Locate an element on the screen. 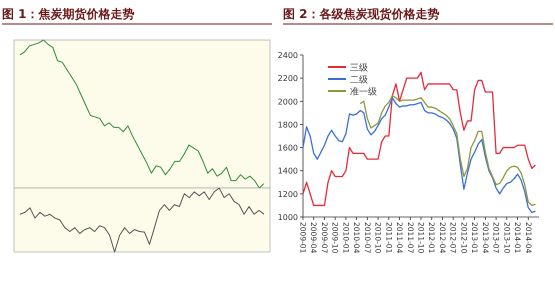 This screenshot has width=555, height=287. y-tick-label: 1200 is located at coordinates (288, 194).